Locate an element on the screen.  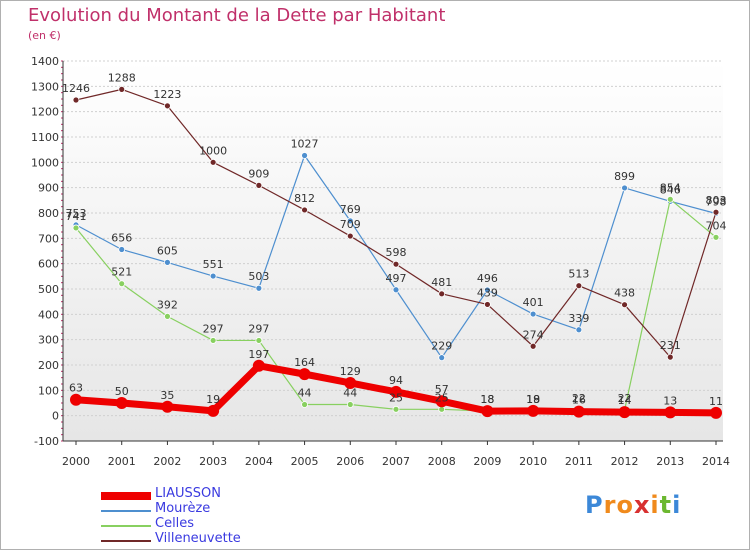
data-label: 513 is located at coordinates (578, 274).